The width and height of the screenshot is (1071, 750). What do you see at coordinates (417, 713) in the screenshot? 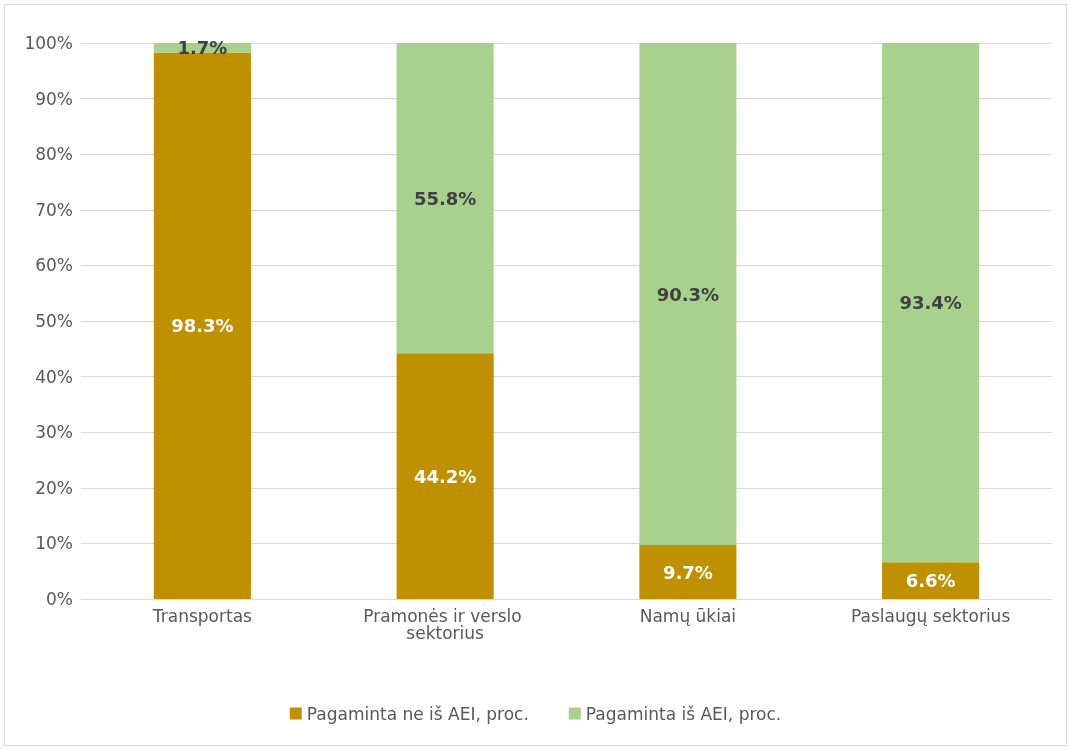
I see `legend-label: Pagaminta ne iš AEI, proc.` at bounding box center [417, 713].